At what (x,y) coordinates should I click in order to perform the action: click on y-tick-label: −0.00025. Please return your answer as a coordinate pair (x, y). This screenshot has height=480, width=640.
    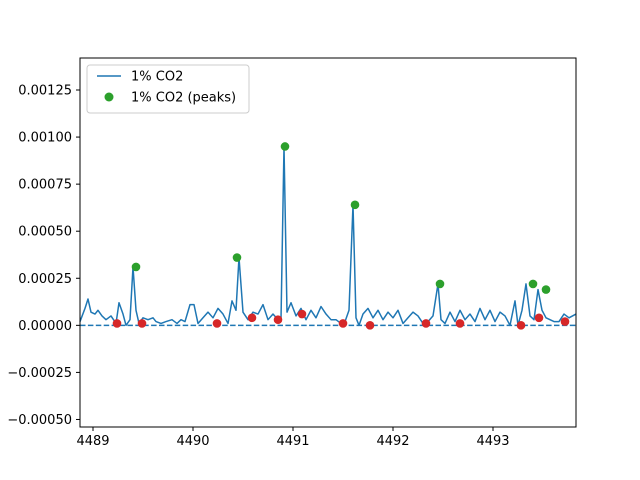
    Looking at the image, I should click on (39, 373).